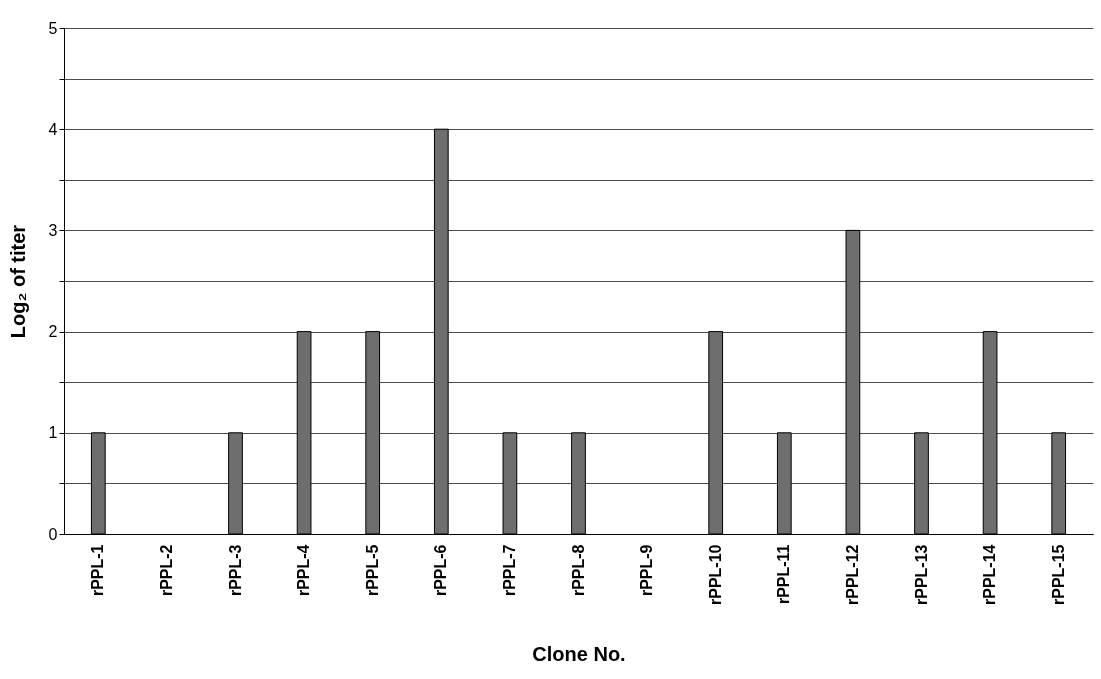 Image resolution: width=1101 pixels, height=679 pixels. I want to click on x-tick-label: rPPL-11, so click(784, 574).